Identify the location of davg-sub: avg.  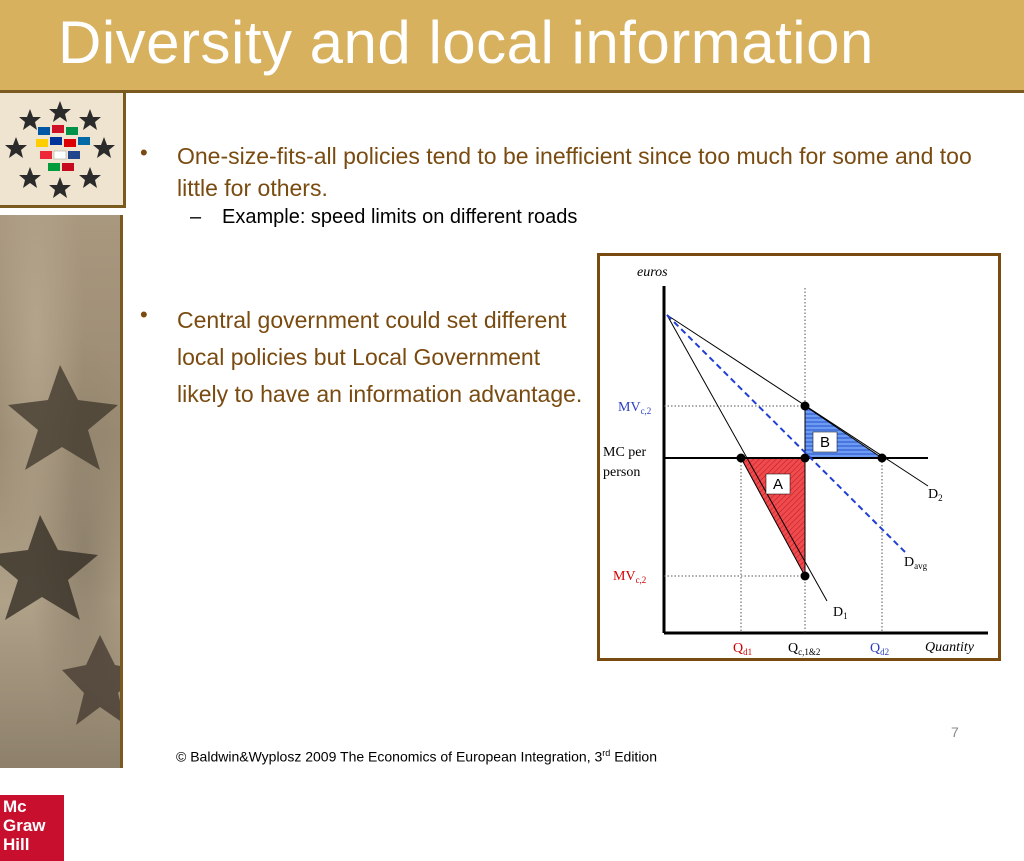
(920, 566).